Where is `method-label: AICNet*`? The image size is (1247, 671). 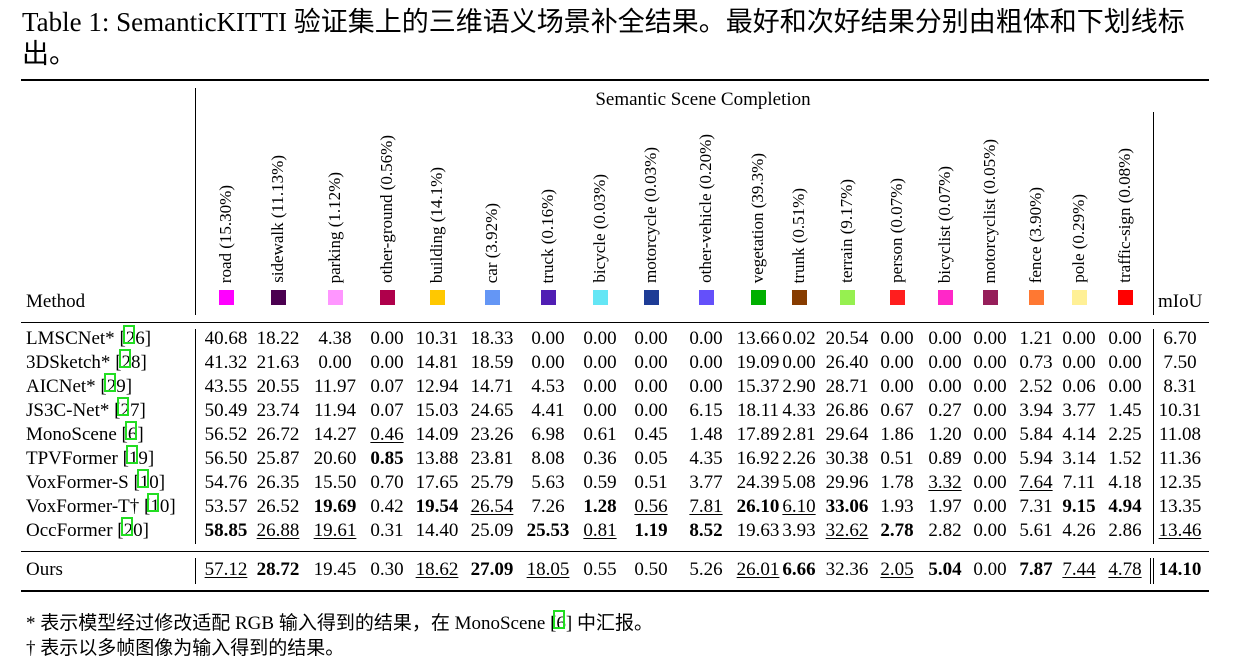 method-label: AICNet* is located at coordinates (61, 386).